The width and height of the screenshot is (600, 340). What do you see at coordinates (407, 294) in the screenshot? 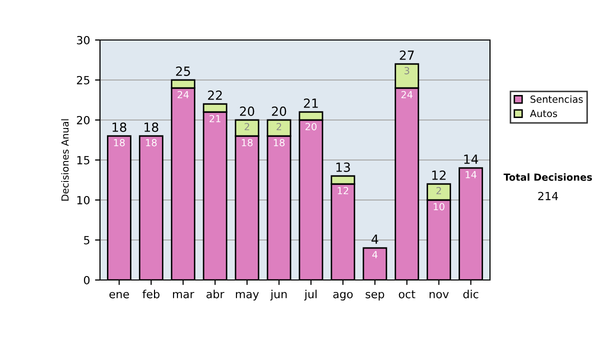
I see `x-tick-label: oct` at bounding box center [407, 294].